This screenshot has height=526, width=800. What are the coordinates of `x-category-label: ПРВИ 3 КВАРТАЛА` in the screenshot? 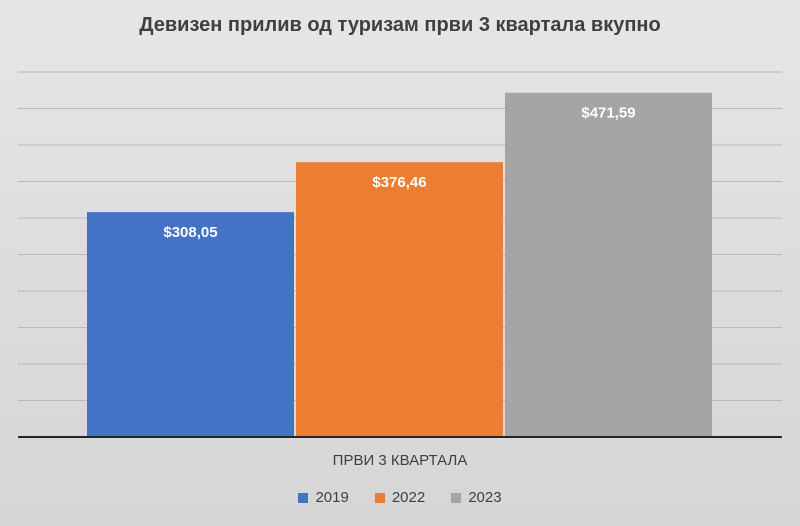 It's located at (400, 460).